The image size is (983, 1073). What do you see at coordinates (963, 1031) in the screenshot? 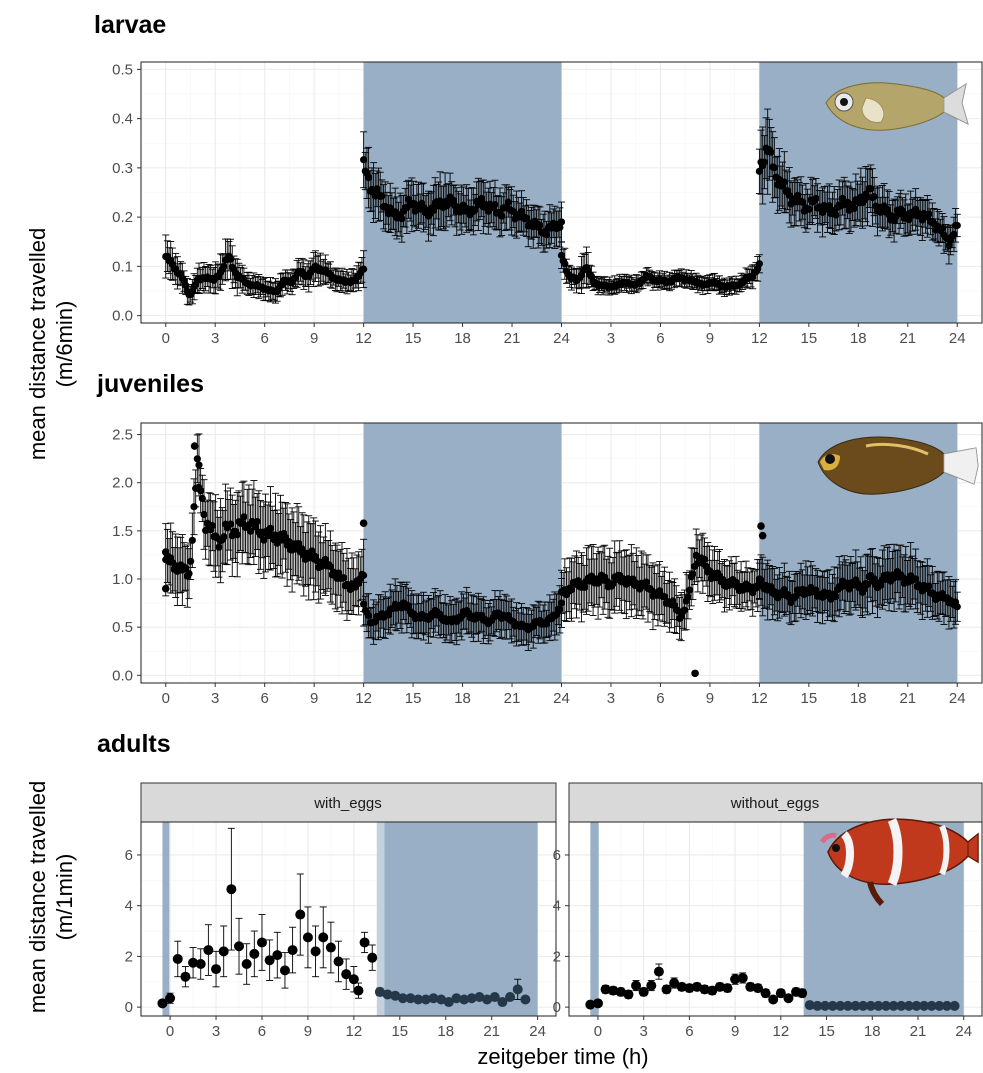
I see `adults-without-eggs-x-tick-label: 24` at bounding box center [963, 1031].